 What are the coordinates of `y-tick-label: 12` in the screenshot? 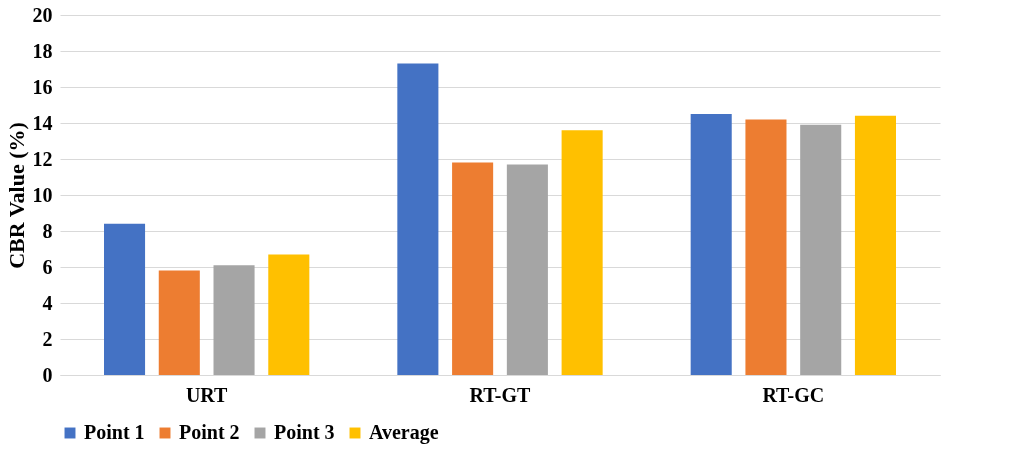 It's located at (42, 158).